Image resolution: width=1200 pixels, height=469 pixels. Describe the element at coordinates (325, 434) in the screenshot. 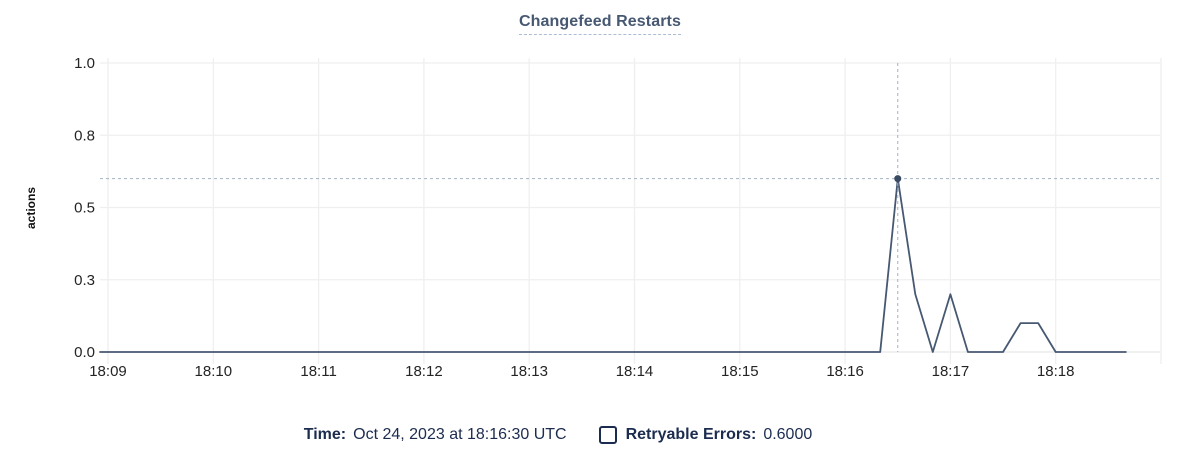

I see `time-label: Time:` at that location.